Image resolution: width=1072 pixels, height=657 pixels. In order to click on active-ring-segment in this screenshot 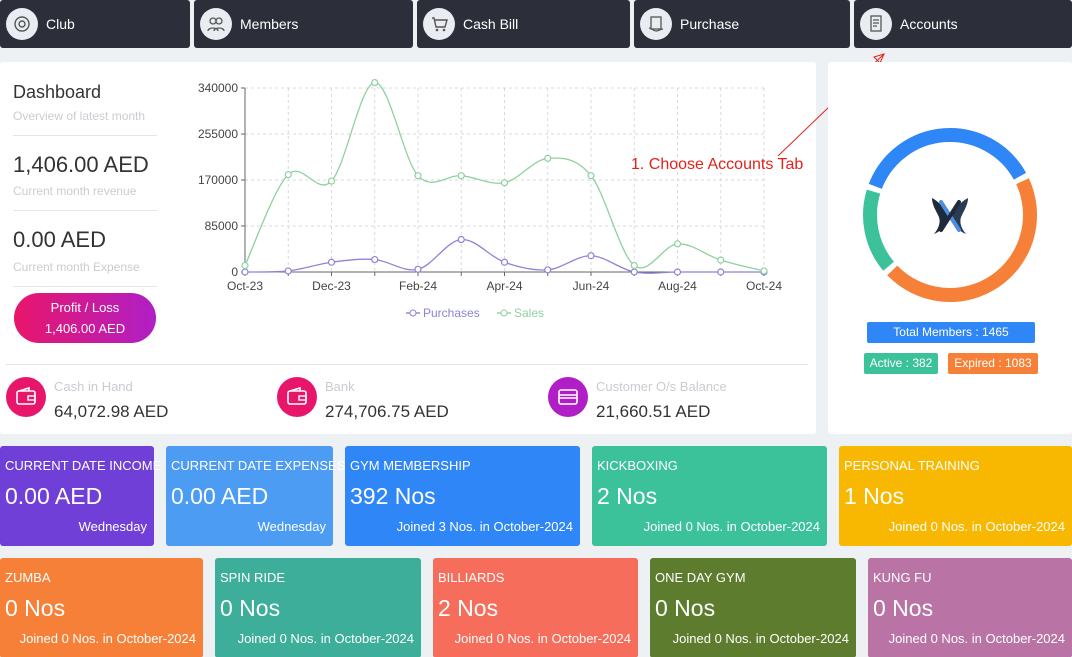, I will do `click(879, 230)`.